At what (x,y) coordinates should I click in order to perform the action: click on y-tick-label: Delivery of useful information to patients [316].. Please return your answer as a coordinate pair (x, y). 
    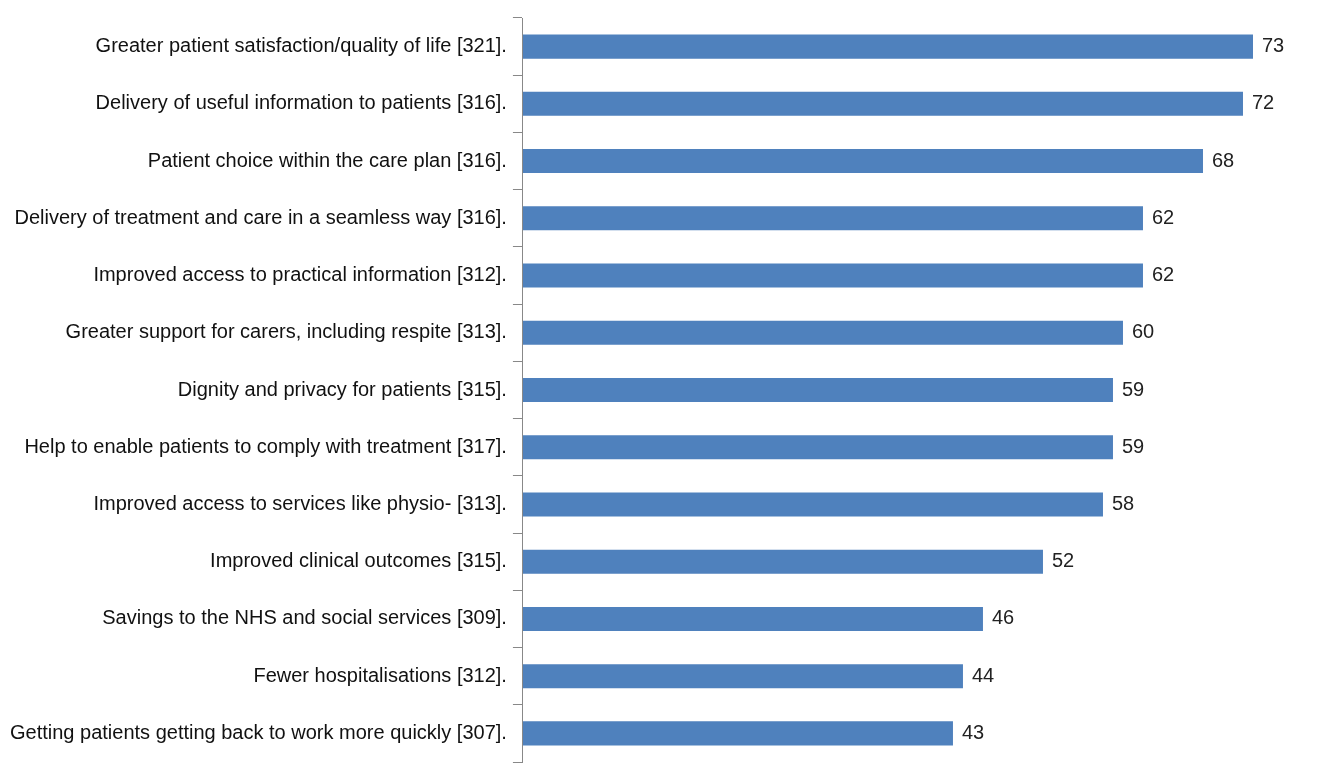
    Looking at the image, I should click on (301, 102).